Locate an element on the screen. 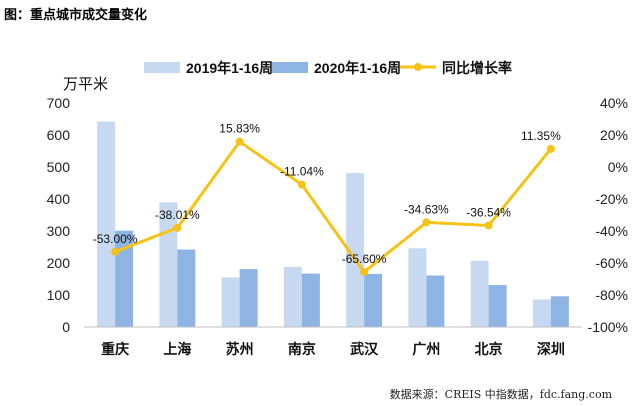  legend: 2019年1-16周 2020年1-16周 同比增长率 is located at coordinates (328, 68).